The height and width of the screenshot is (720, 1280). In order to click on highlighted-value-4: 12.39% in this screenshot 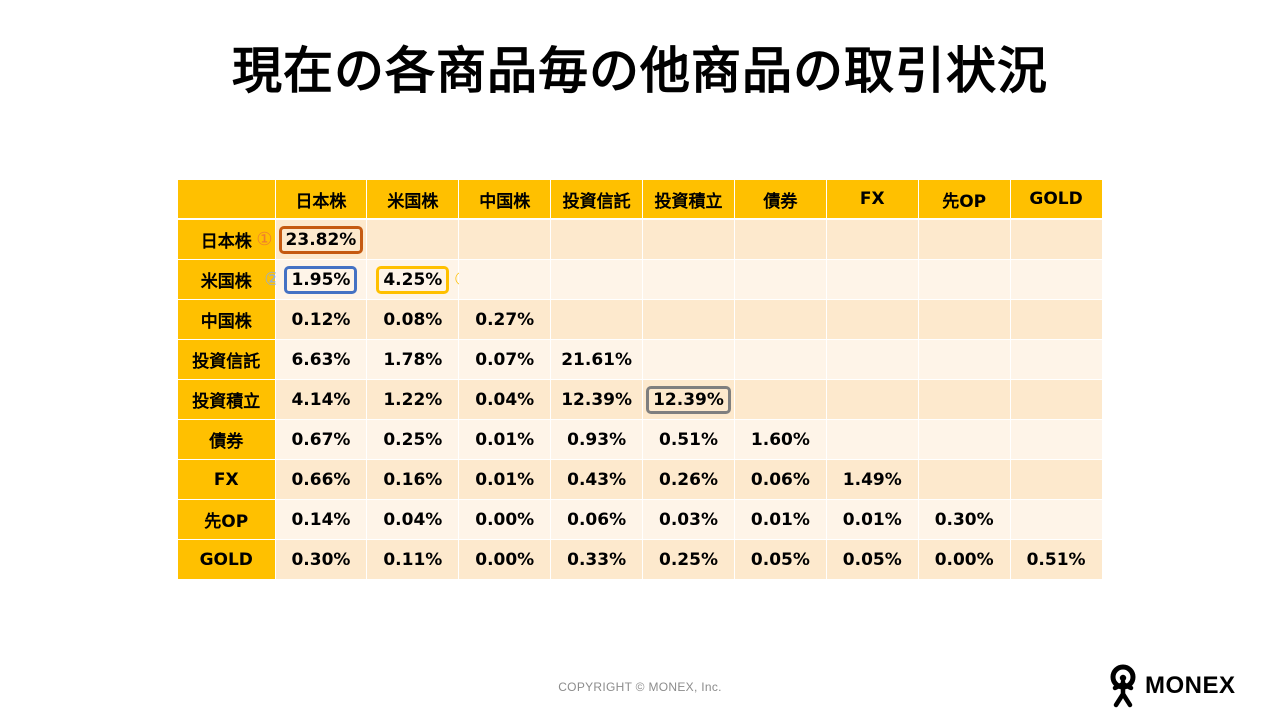, I will do `click(688, 399)`.